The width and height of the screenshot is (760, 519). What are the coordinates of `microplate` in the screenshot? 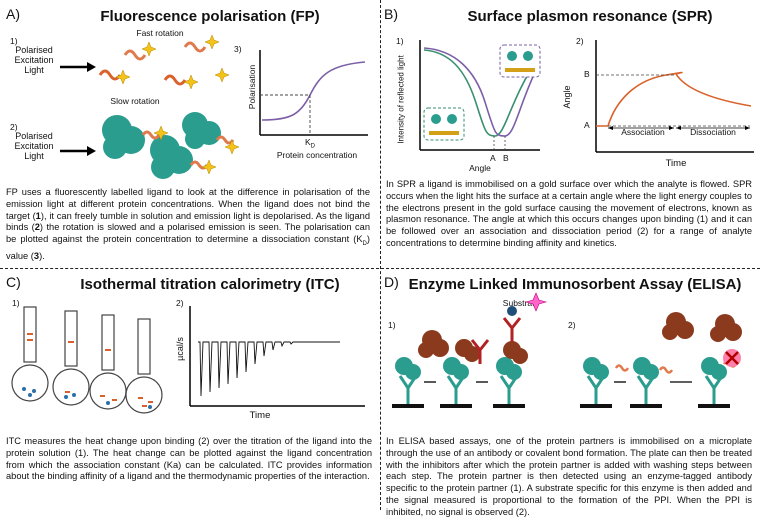 It's located at (561, 406).